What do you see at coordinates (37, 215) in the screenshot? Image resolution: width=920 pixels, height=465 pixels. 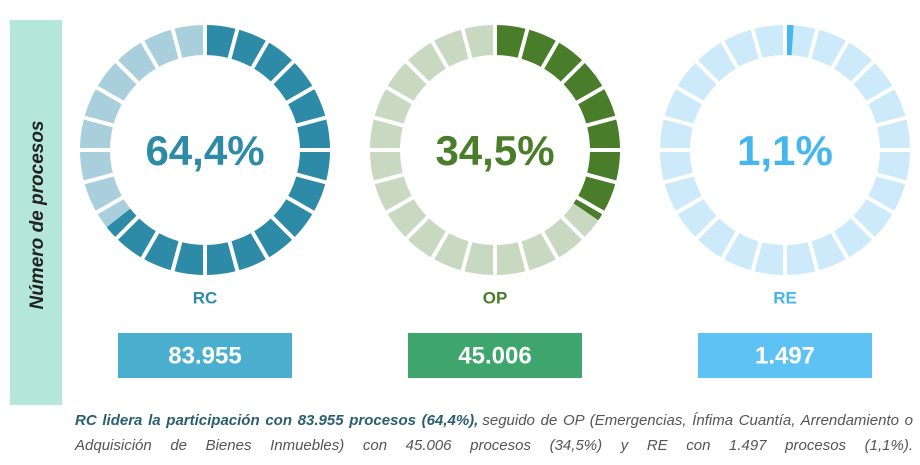 I see `side-label: Número de procesos` at bounding box center [37, 215].